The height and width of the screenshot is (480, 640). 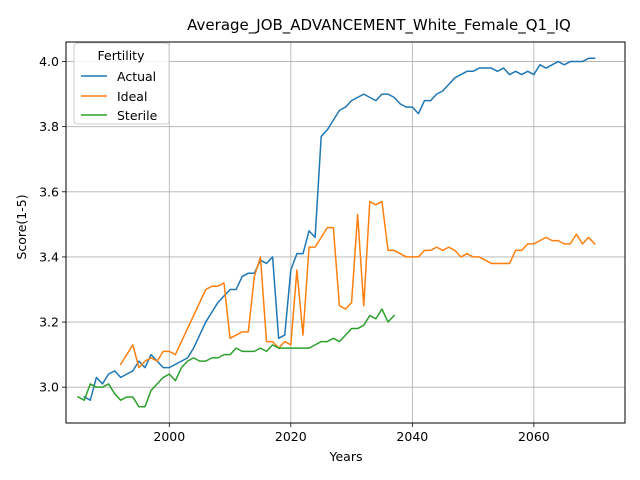 I want to click on y-axis-ticks: 3.0 3.2 3.4 3.6 3.8 4.0, so click(x=52, y=224).